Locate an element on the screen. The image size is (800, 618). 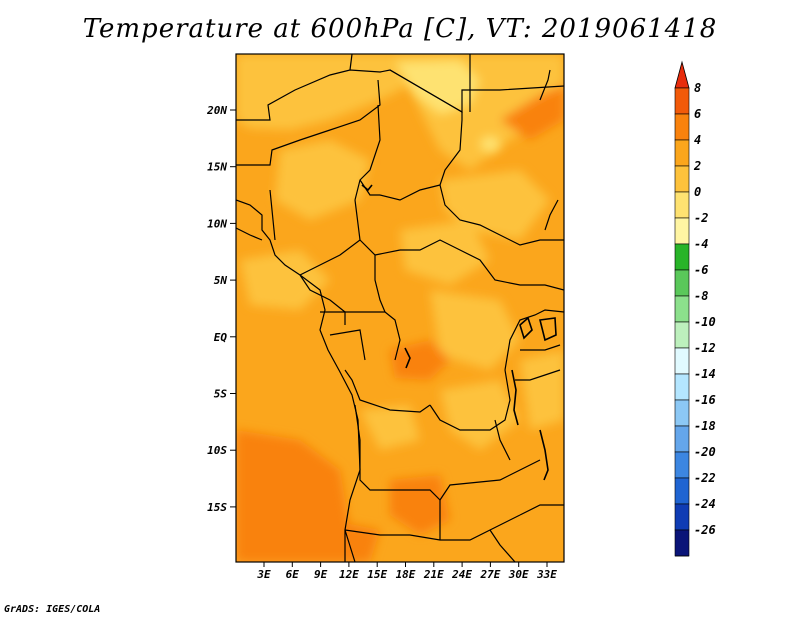
lat-label: 10N is located at coordinates (217, 223).